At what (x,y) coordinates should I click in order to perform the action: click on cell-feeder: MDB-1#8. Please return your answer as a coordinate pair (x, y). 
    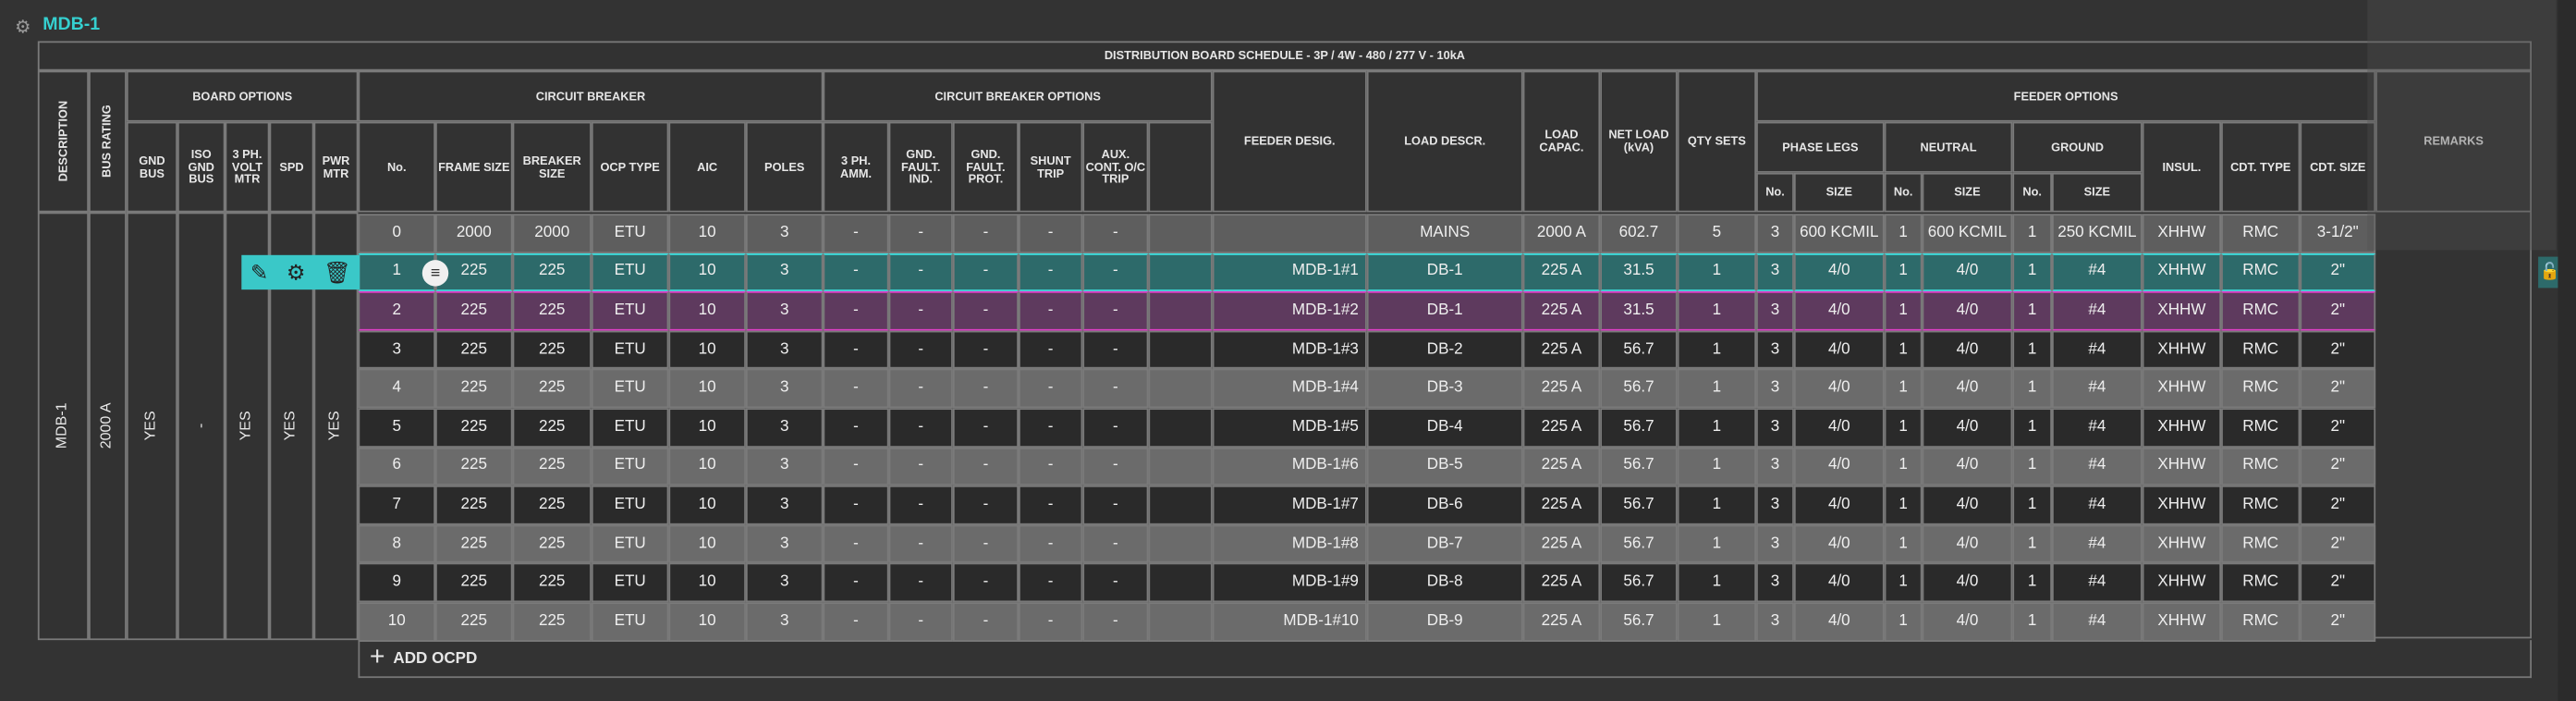
    Looking at the image, I should click on (1289, 544).